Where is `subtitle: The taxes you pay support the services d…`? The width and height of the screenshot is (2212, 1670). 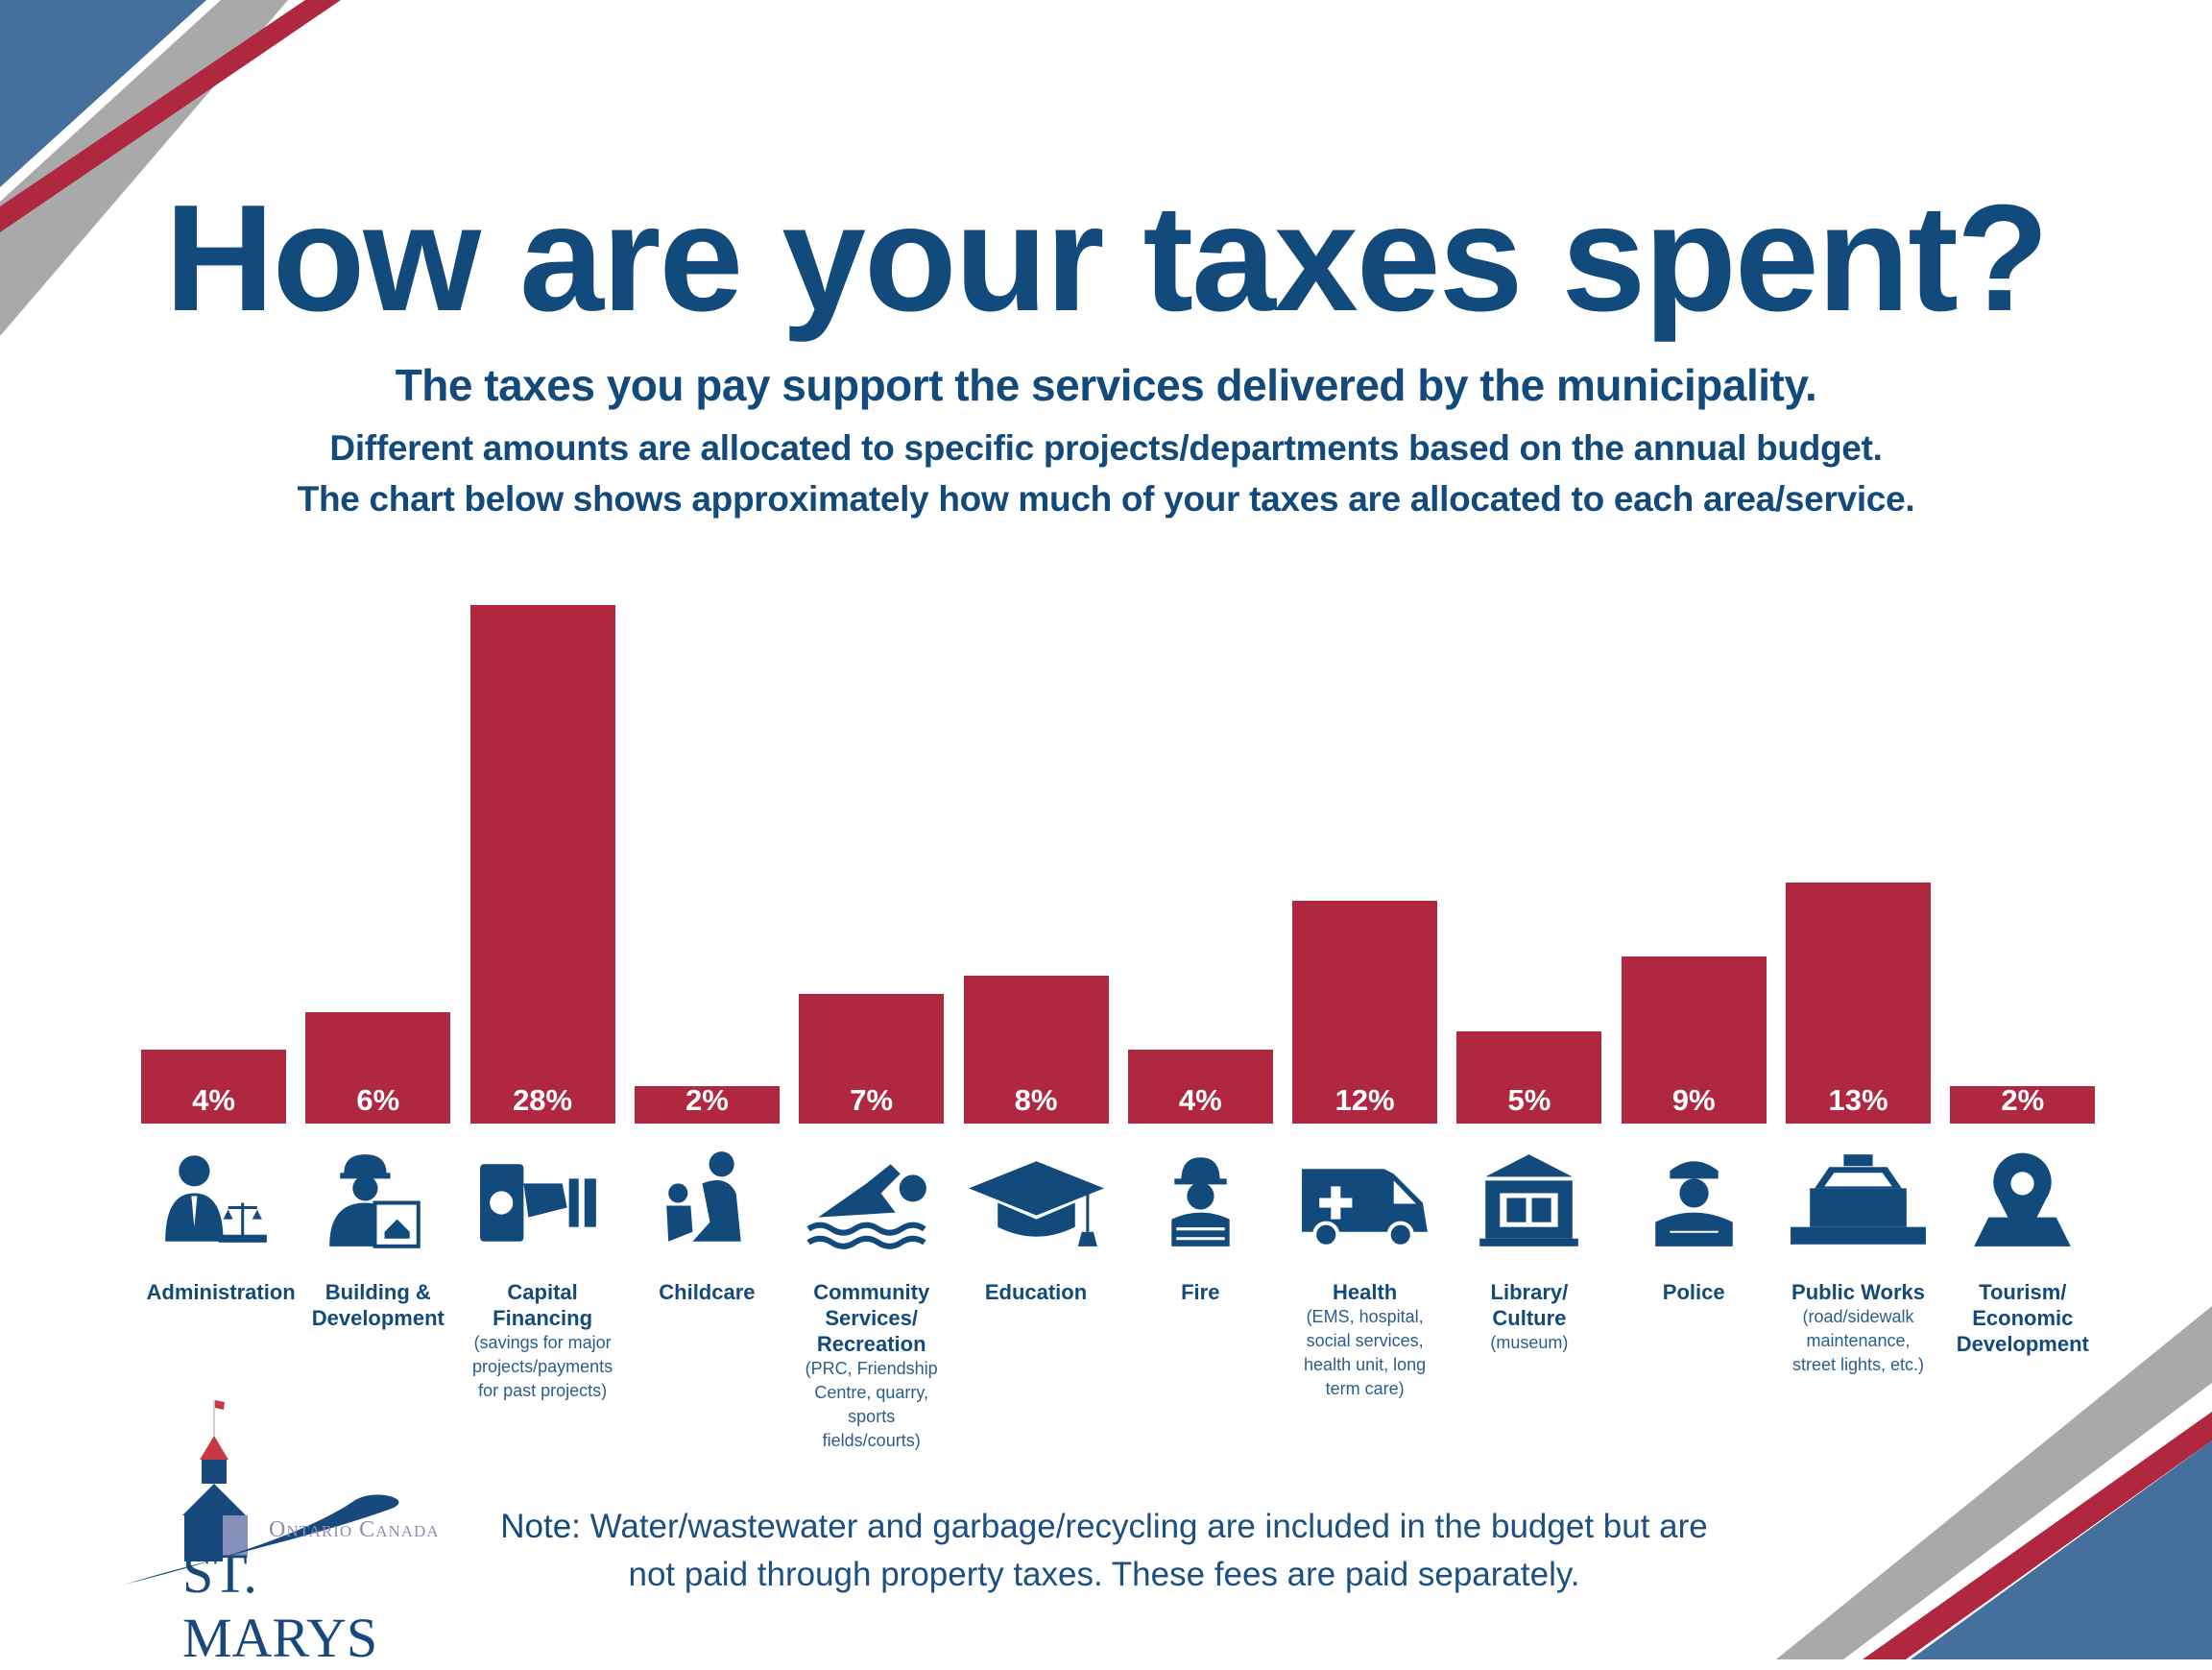
subtitle: The taxes you pay support the services d… is located at coordinates (1106, 385).